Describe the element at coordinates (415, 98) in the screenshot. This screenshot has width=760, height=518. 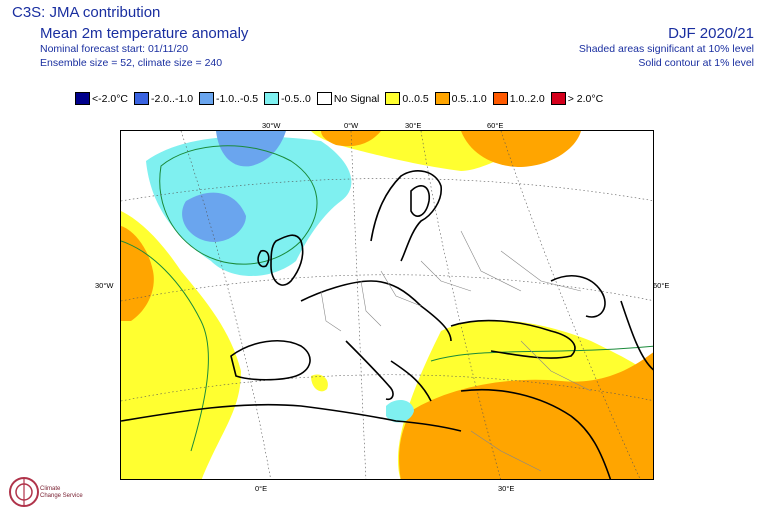
I see `legend-label: 0..0.5` at that location.